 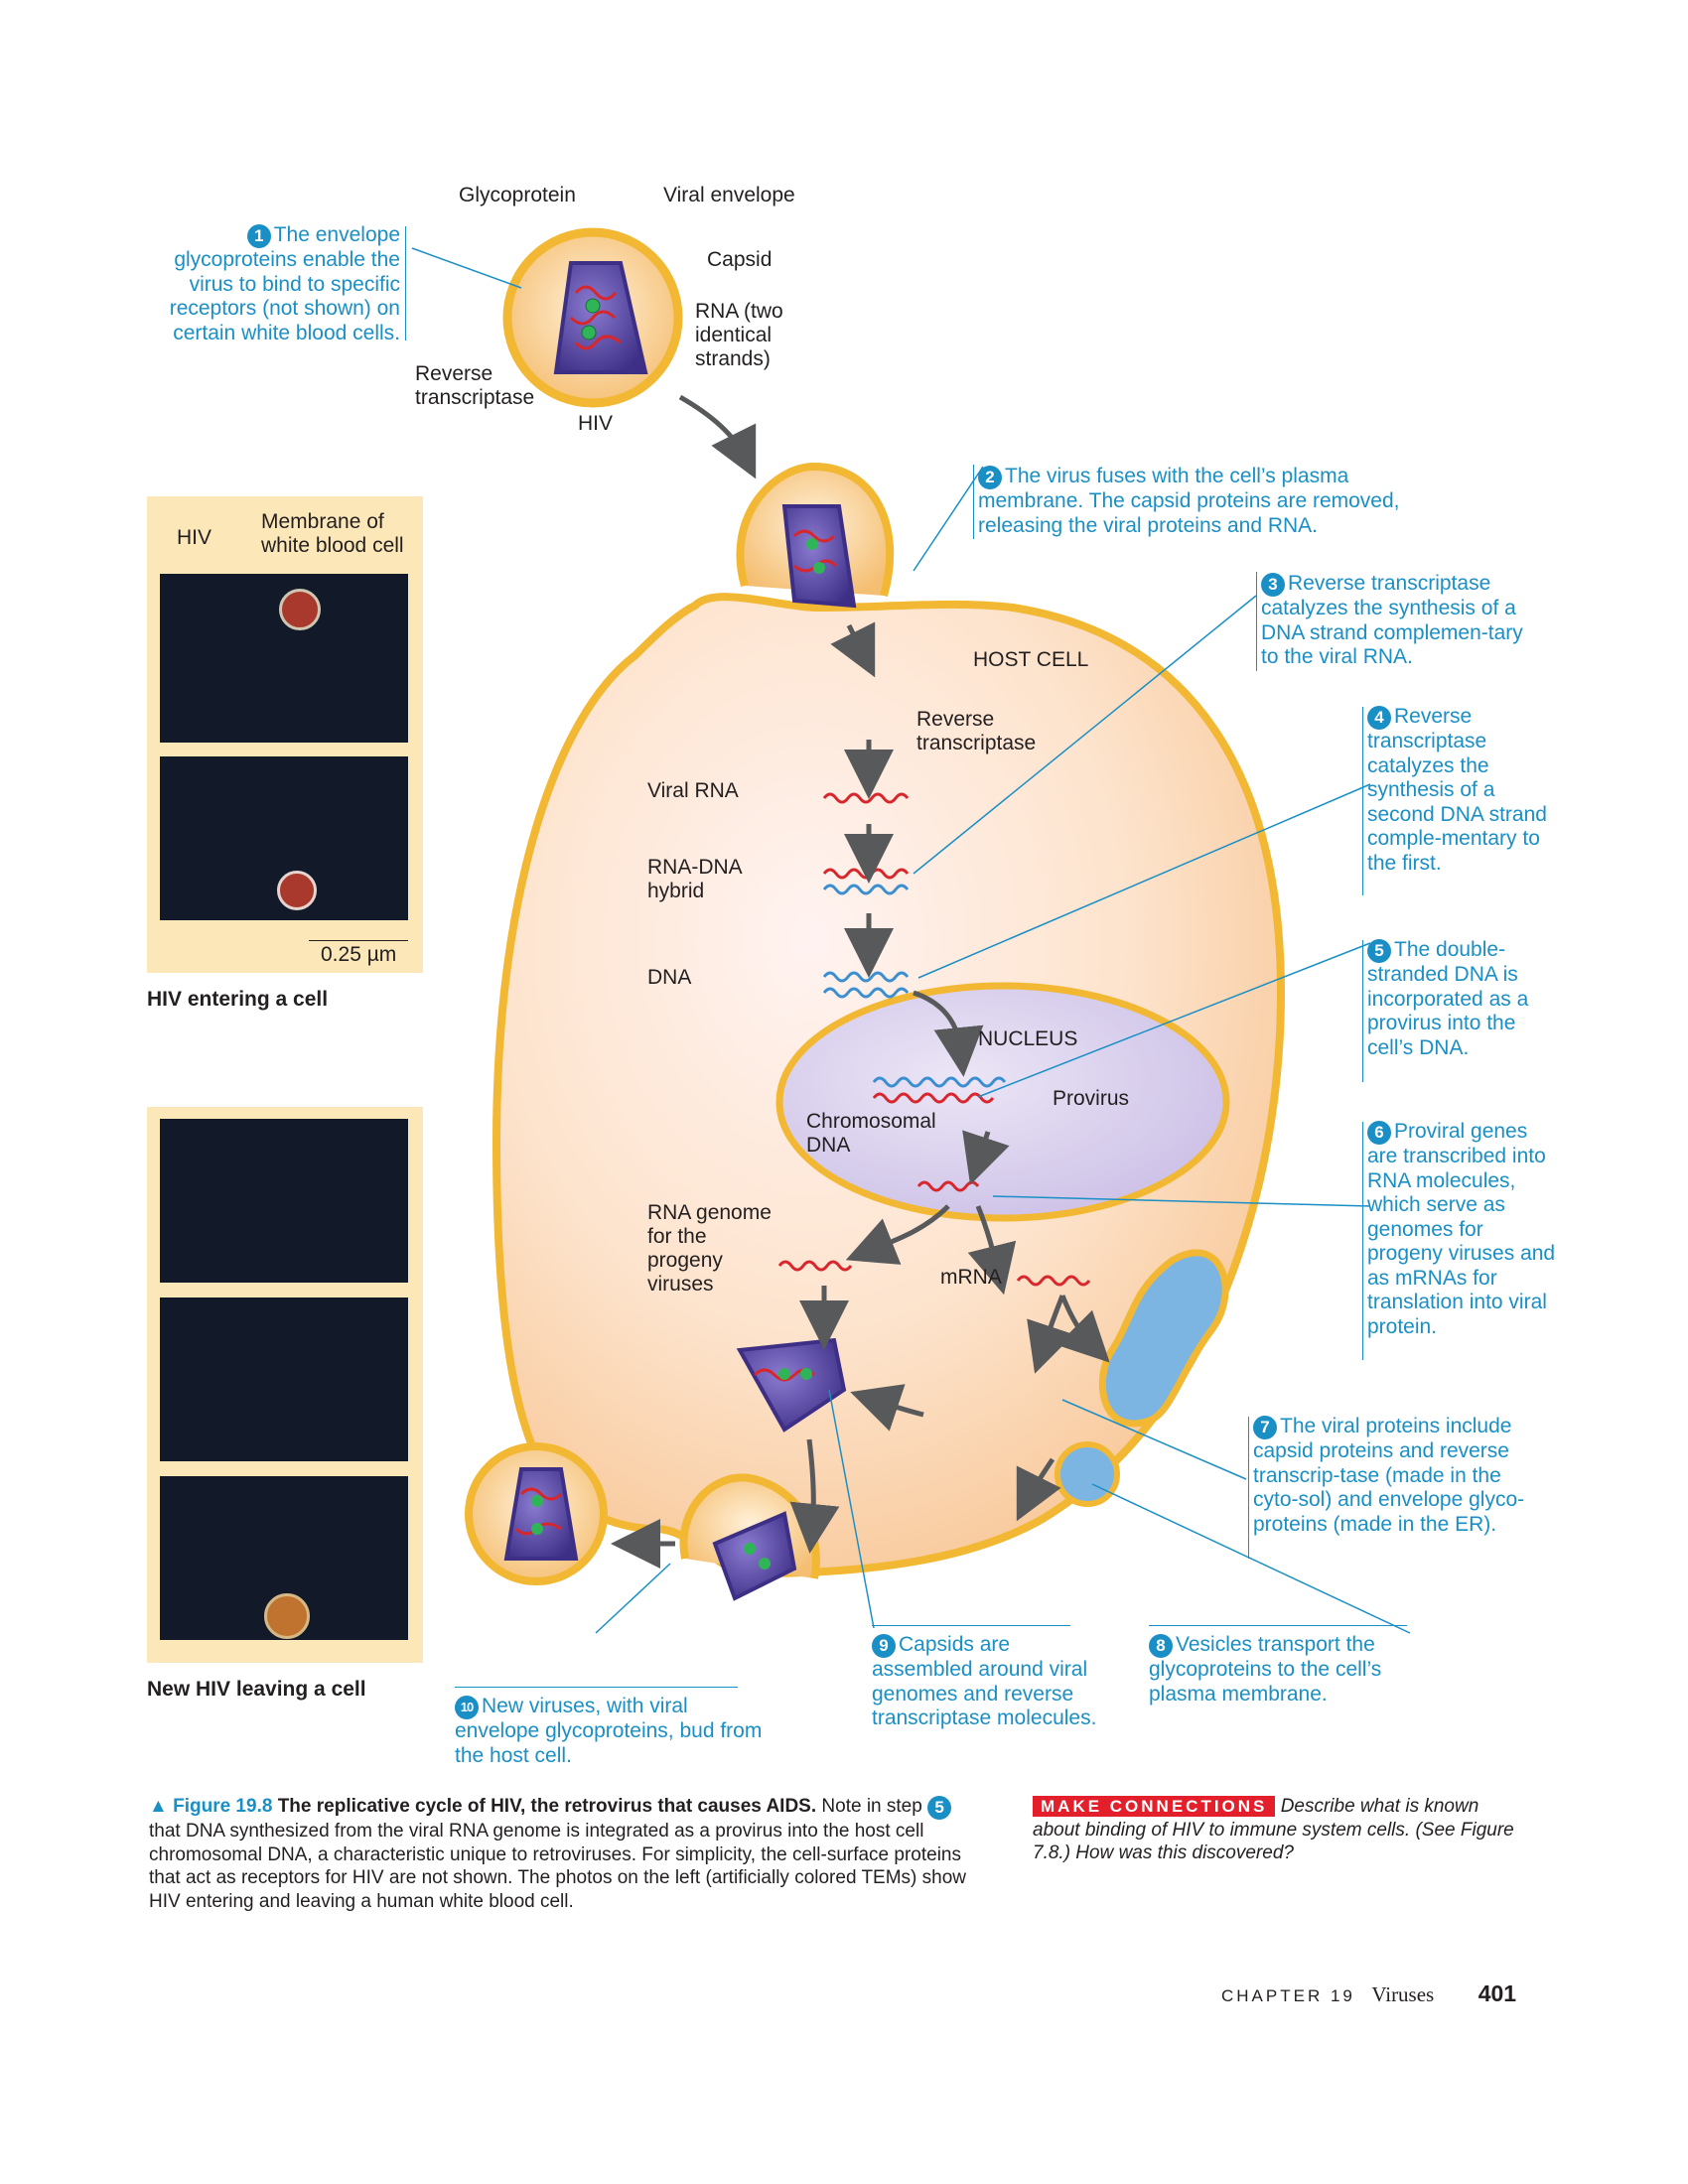 I want to click on step-number: 8, so click(x=1161, y=1646).